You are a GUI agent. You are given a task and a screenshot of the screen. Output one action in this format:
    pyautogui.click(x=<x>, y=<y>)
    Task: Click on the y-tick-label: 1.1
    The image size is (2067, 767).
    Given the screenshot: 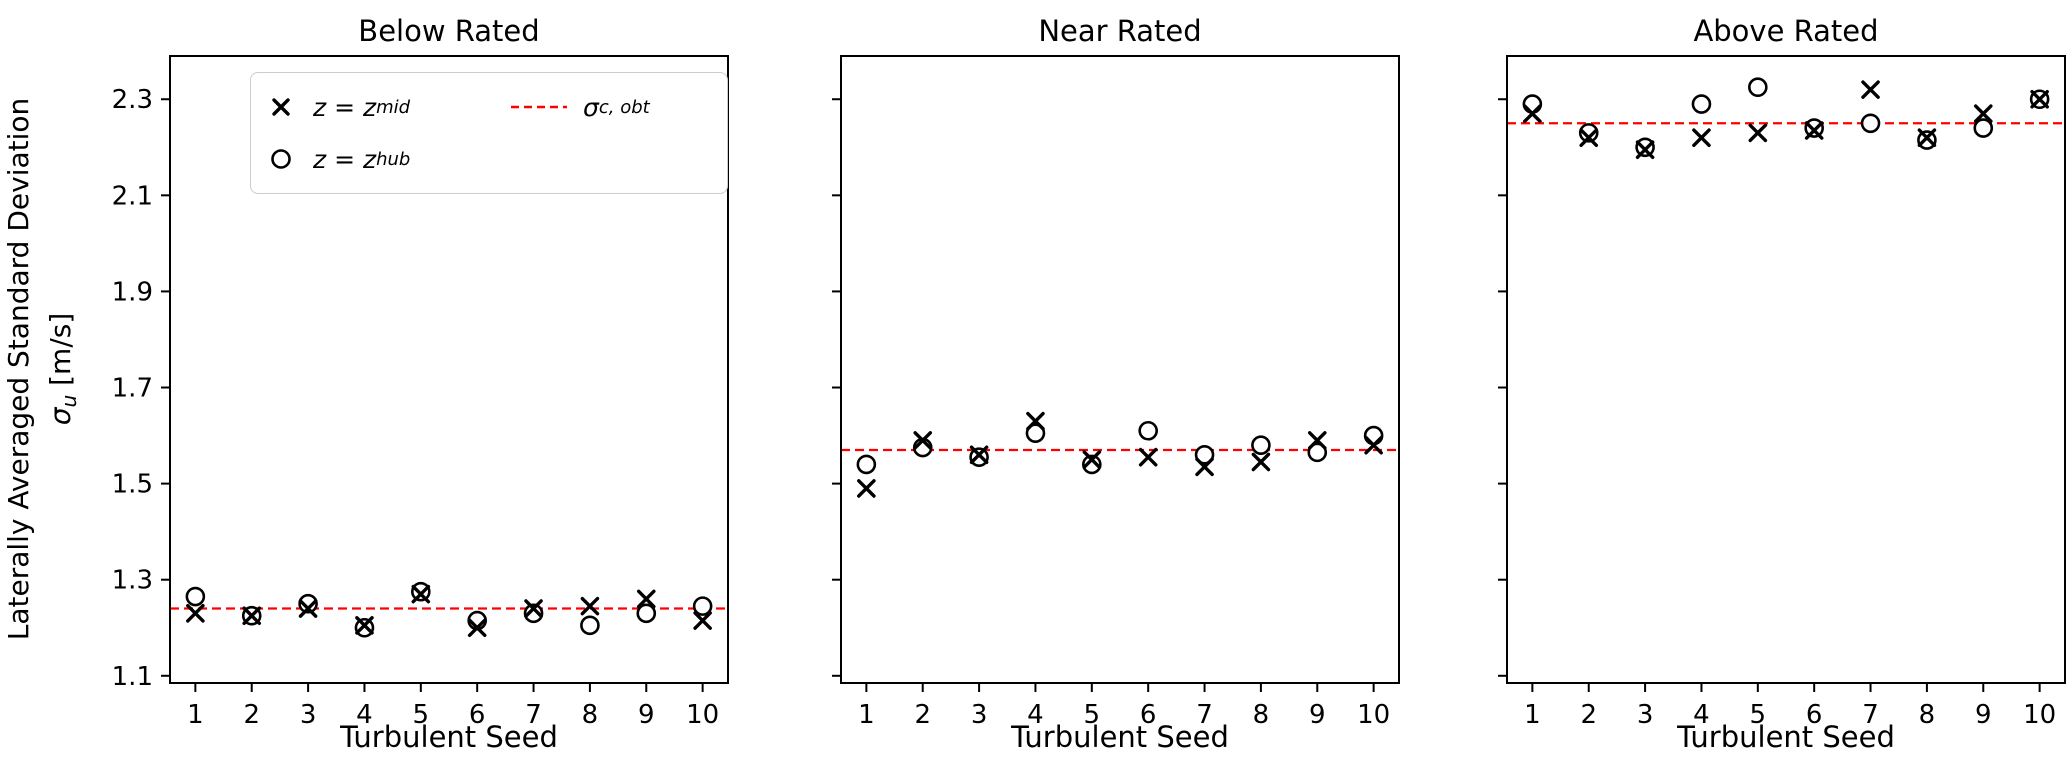 What is the action you would take?
    pyautogui.click(x=132, y=677)
    